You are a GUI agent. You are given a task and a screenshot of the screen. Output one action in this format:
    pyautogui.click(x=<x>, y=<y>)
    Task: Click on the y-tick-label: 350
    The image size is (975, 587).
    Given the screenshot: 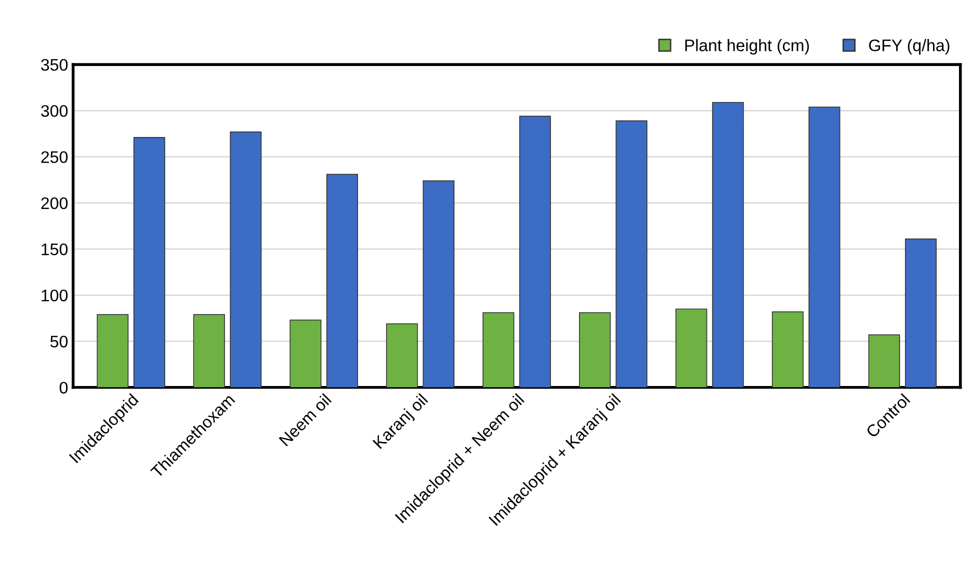 What is the action you would take?
    pyautogui.click(x=54, y=64)
    